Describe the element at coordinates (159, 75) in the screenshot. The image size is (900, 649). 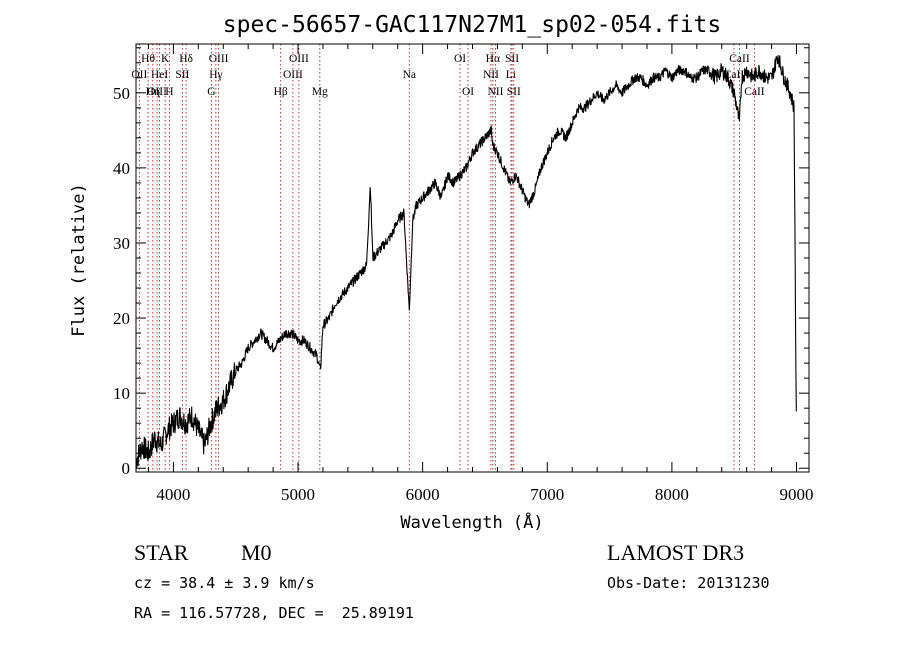
I see `spectral-line-label: HeI` at that location.